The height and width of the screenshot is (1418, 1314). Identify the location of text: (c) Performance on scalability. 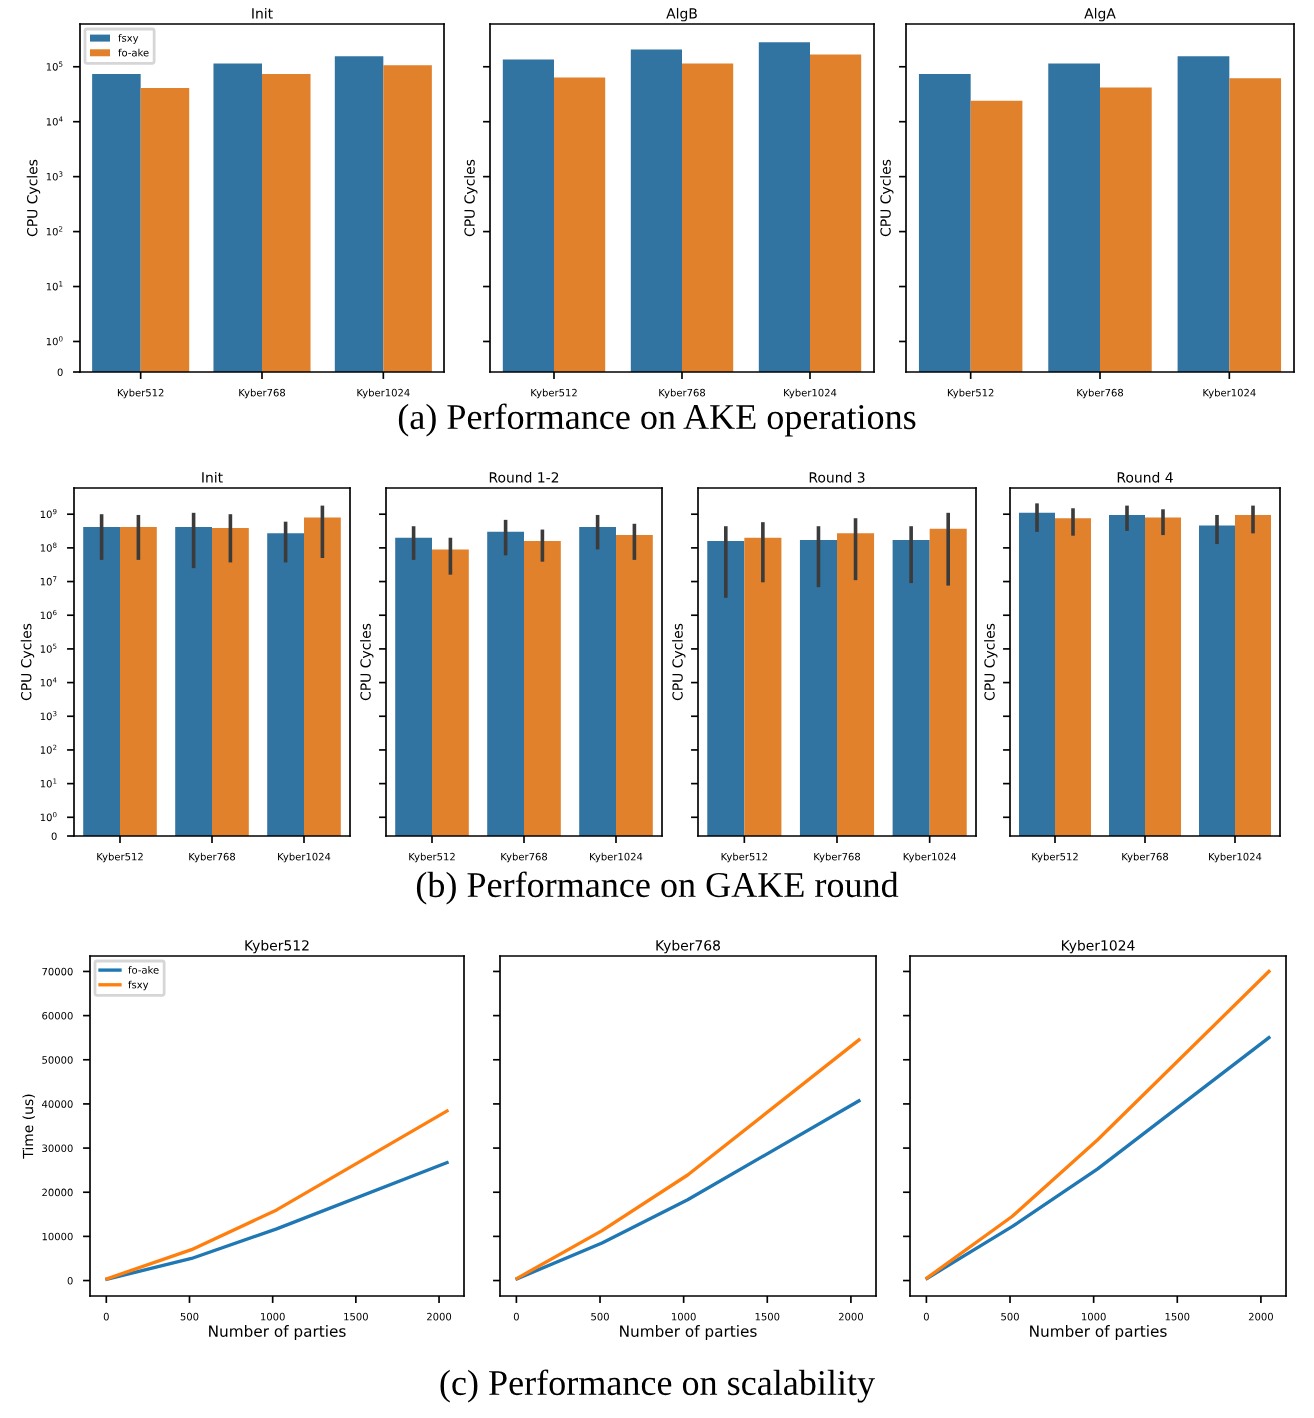
(657, 1386).